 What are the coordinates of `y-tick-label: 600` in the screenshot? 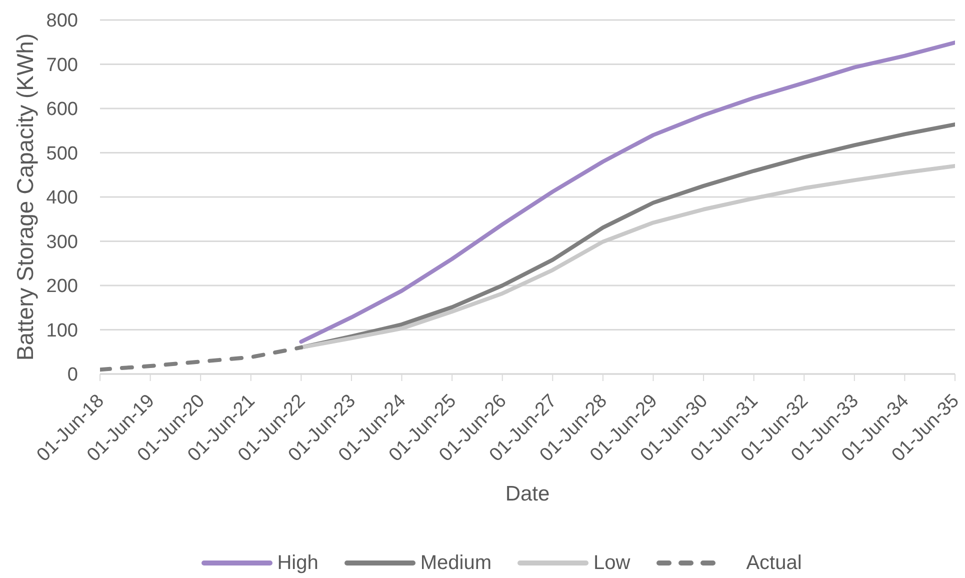 It's located at (62, 109).